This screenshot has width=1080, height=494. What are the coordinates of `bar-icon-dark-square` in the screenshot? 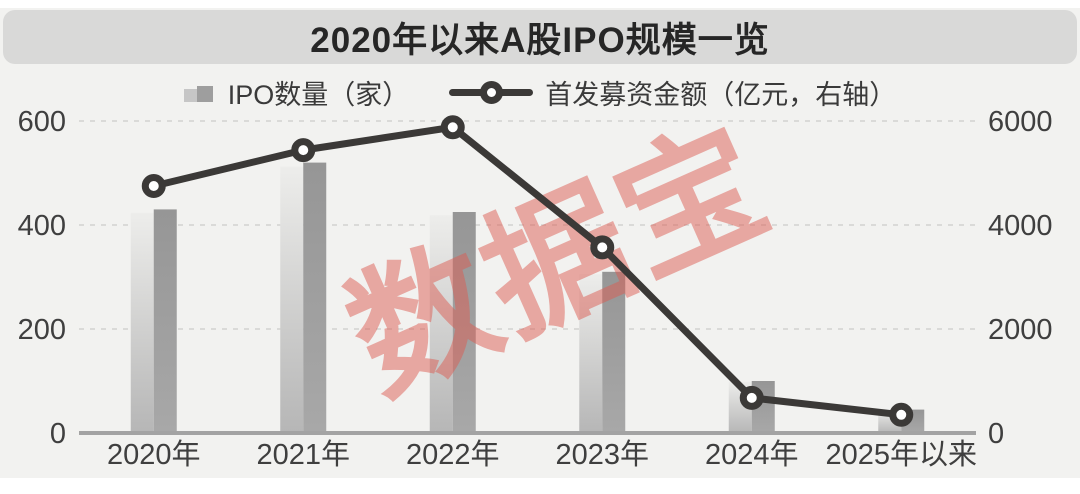 It's located at (204, 94).